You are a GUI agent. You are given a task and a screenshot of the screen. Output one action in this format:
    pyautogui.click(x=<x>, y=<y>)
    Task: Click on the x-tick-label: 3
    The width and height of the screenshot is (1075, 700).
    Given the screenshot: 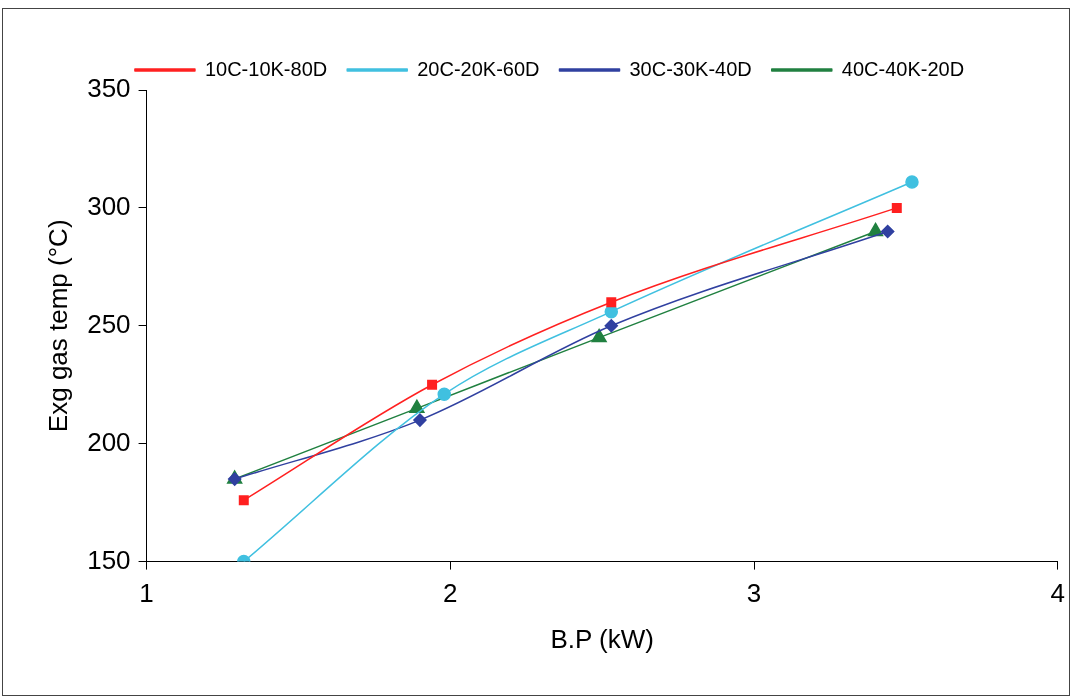 What is the action you would take?
    pyautogui.click(x=754, y=593)
    